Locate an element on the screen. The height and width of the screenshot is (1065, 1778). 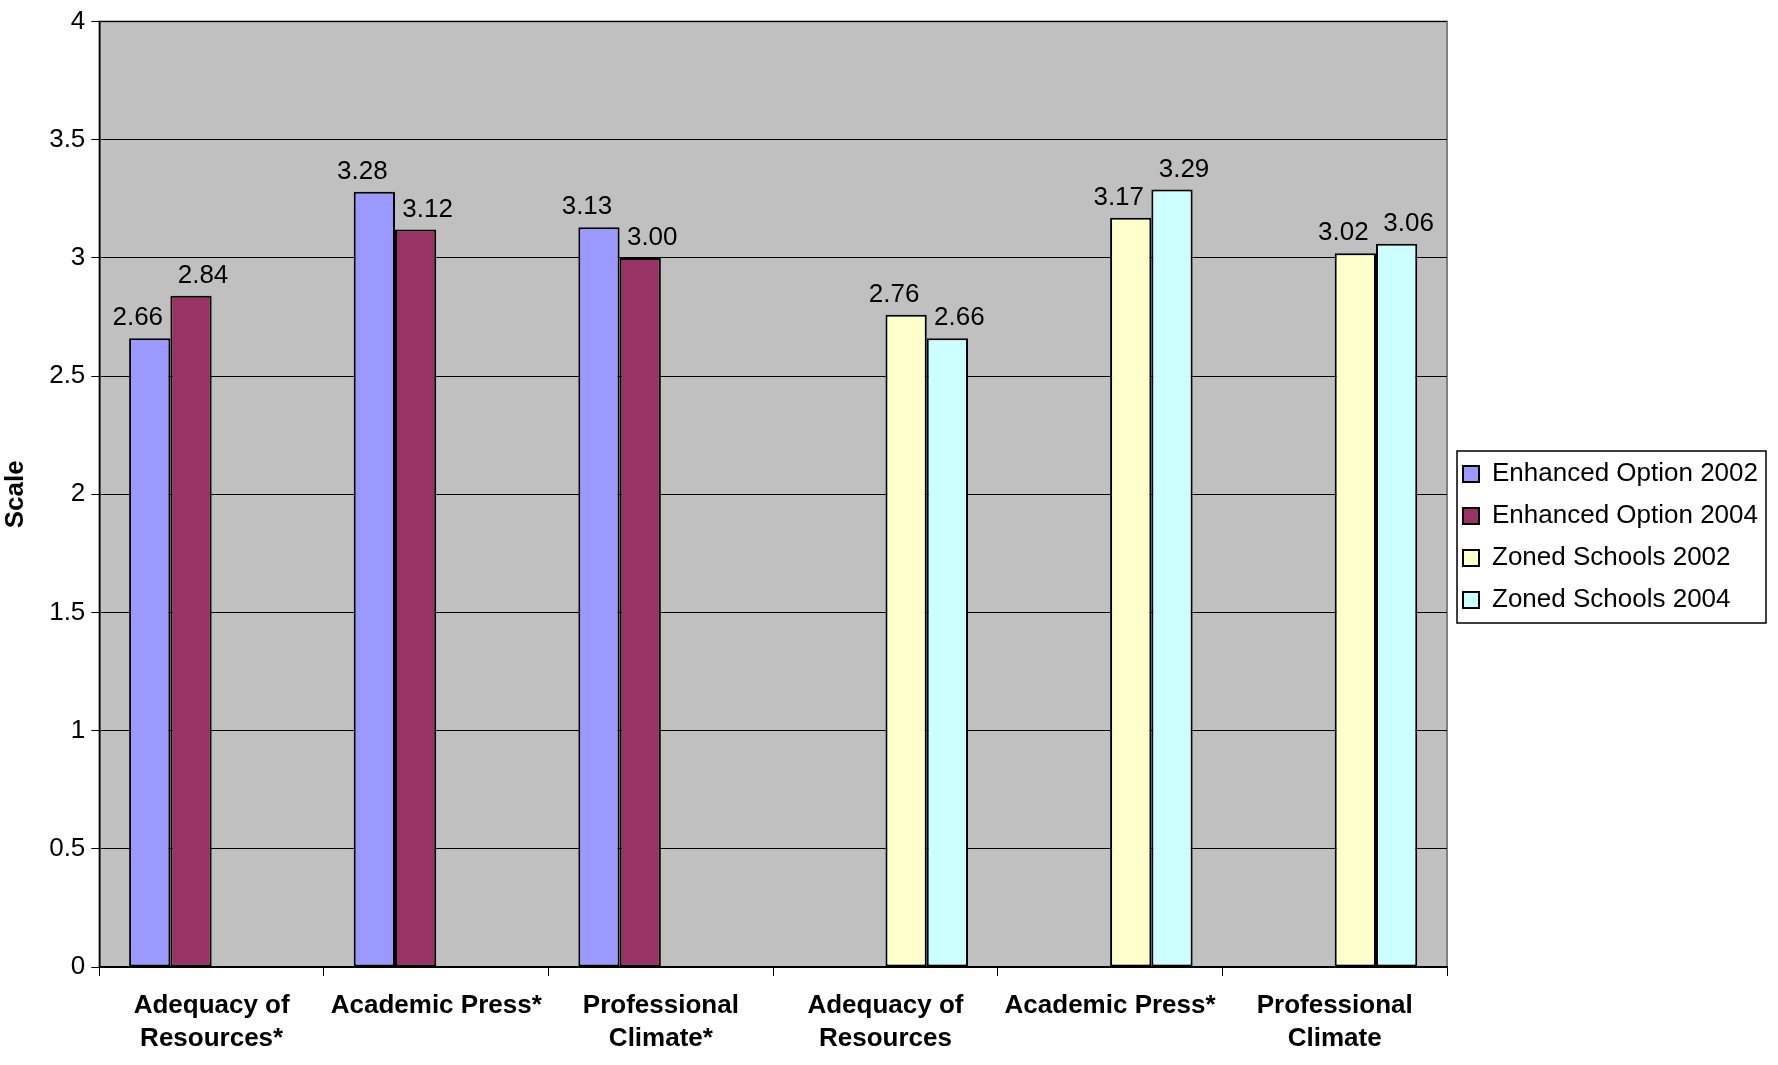
data-label: 2.84 is located at coordinates (203, 273).